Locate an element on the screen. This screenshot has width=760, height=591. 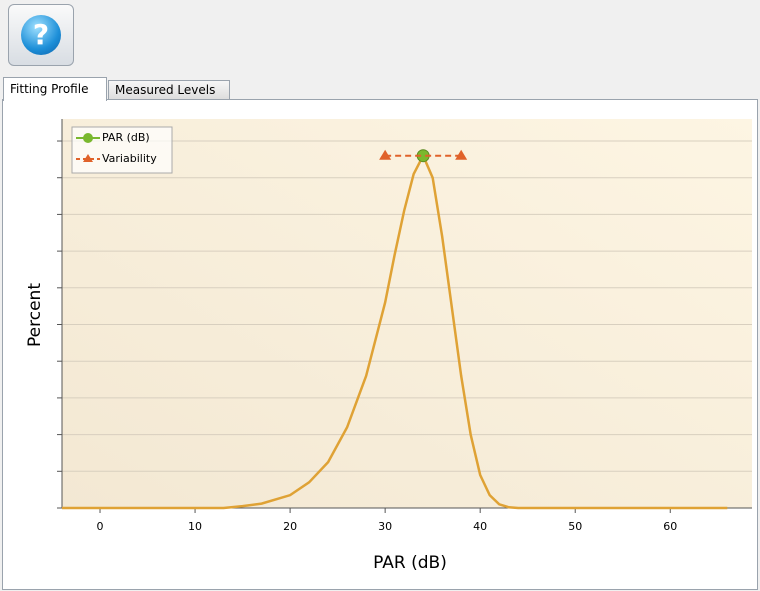
x-tick-label: 10 is located at coordinates (195, 526).